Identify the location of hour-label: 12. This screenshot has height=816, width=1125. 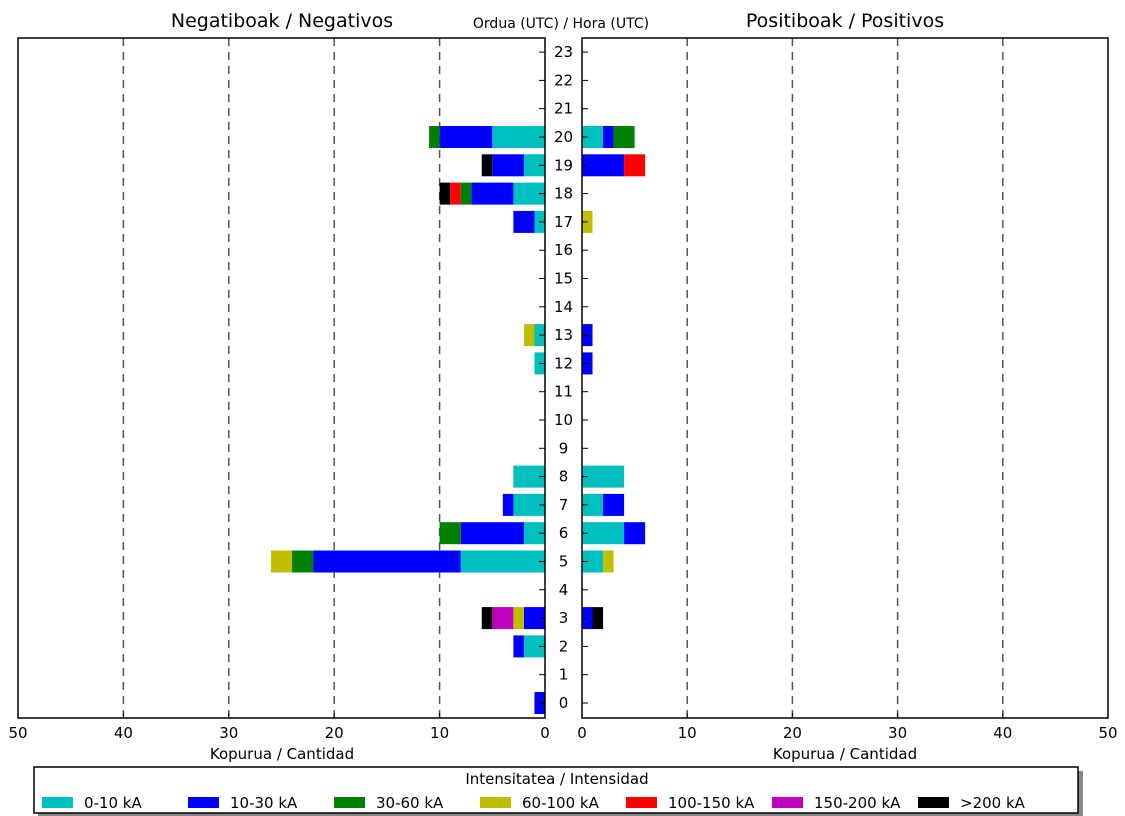
(563, 363).